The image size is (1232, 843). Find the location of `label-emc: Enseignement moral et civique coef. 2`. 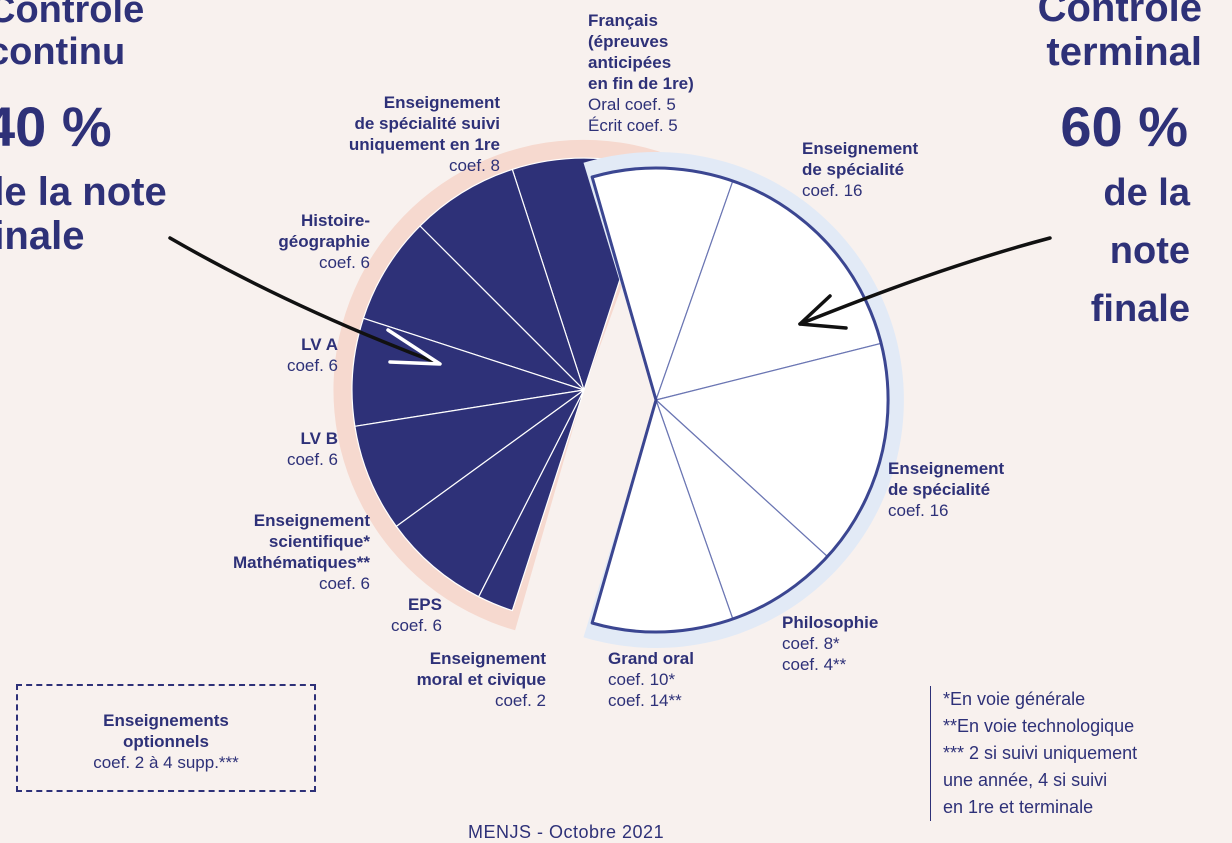

label-emc: Enseignement moral et civique coef. 2 is located at coordinates (481, 679).